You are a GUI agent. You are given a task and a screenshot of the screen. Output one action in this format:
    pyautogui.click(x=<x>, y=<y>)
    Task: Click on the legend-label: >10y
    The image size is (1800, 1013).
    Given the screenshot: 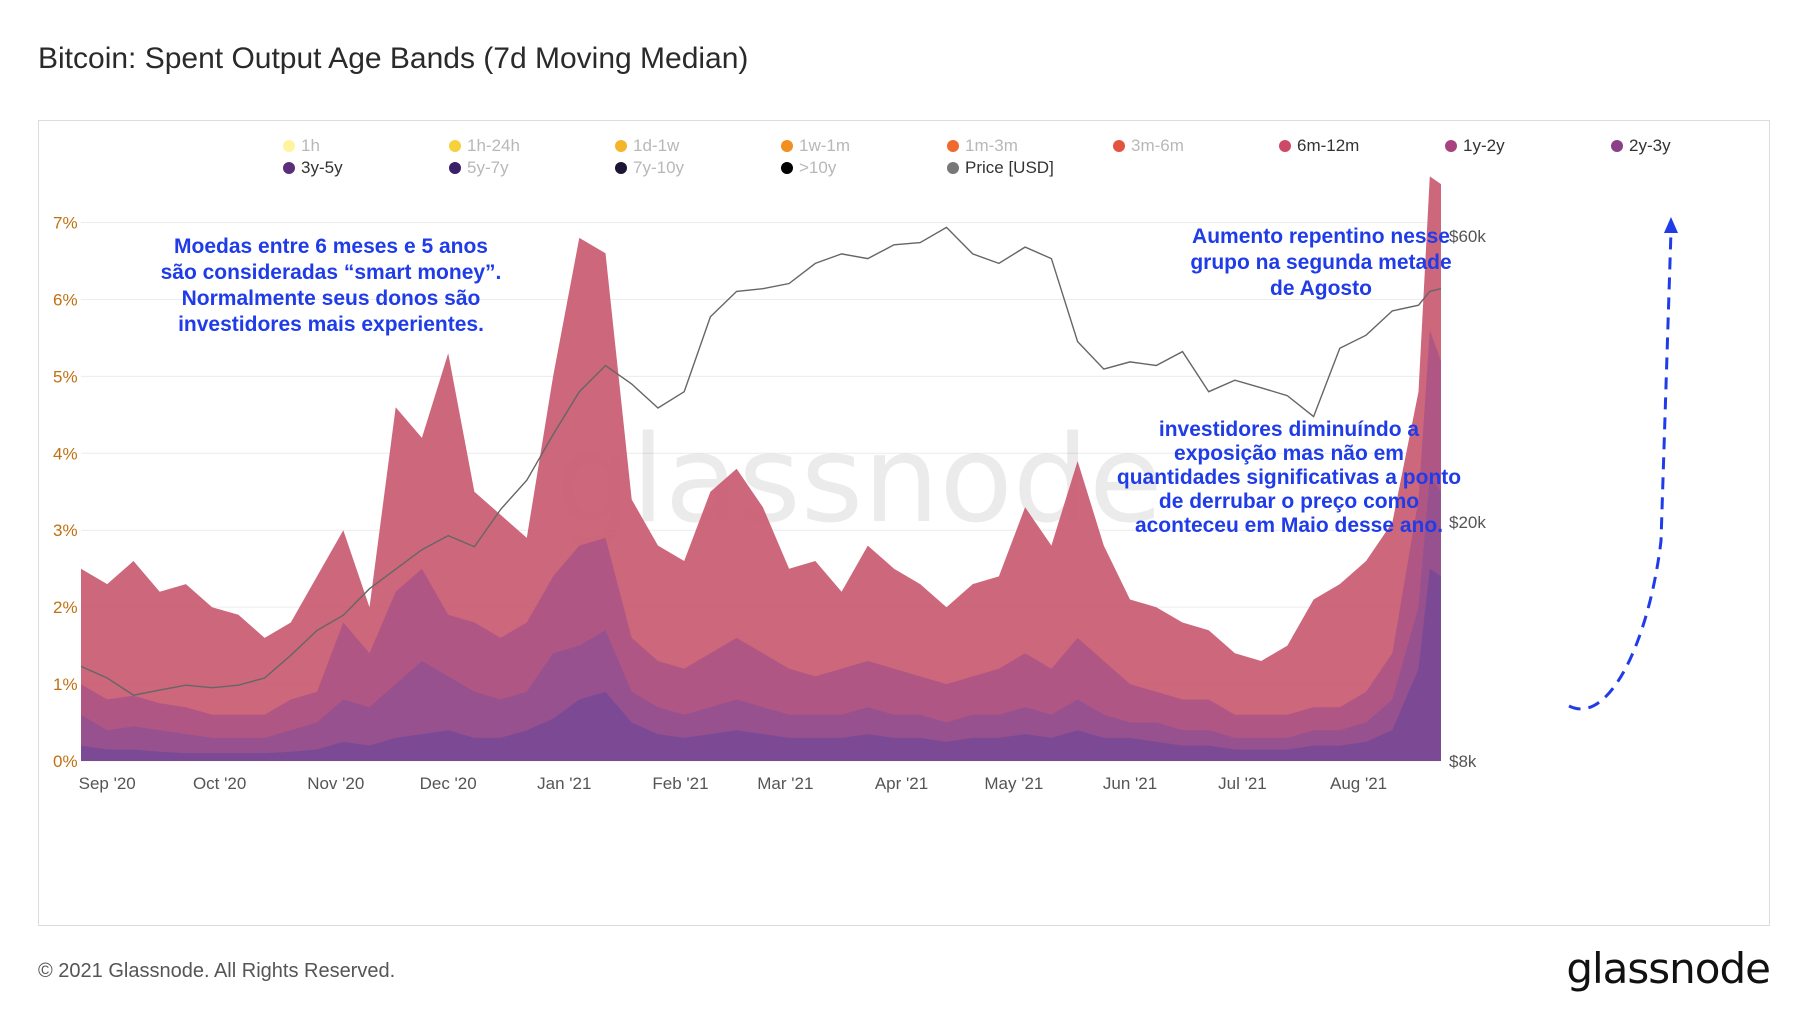 What is the action you would take?
    pyautogui.click(x=818, y=167)
    